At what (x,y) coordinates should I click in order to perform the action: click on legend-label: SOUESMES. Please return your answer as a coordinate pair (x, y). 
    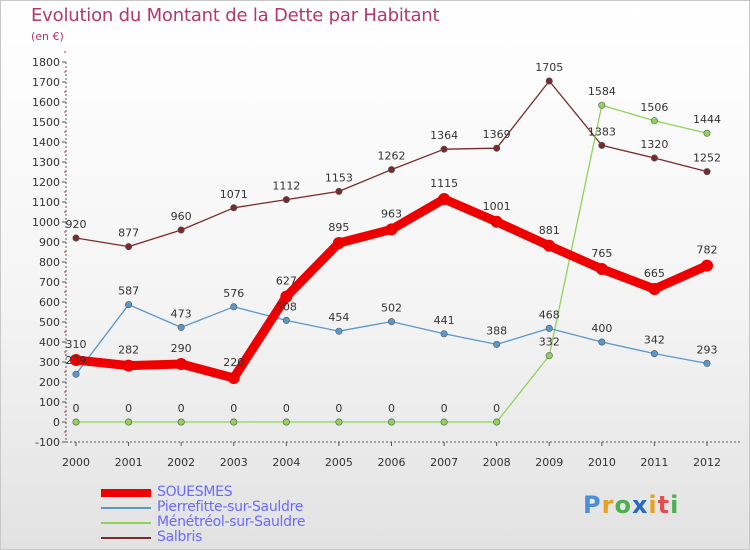
    Looking at the image, I should click on (195, 492).